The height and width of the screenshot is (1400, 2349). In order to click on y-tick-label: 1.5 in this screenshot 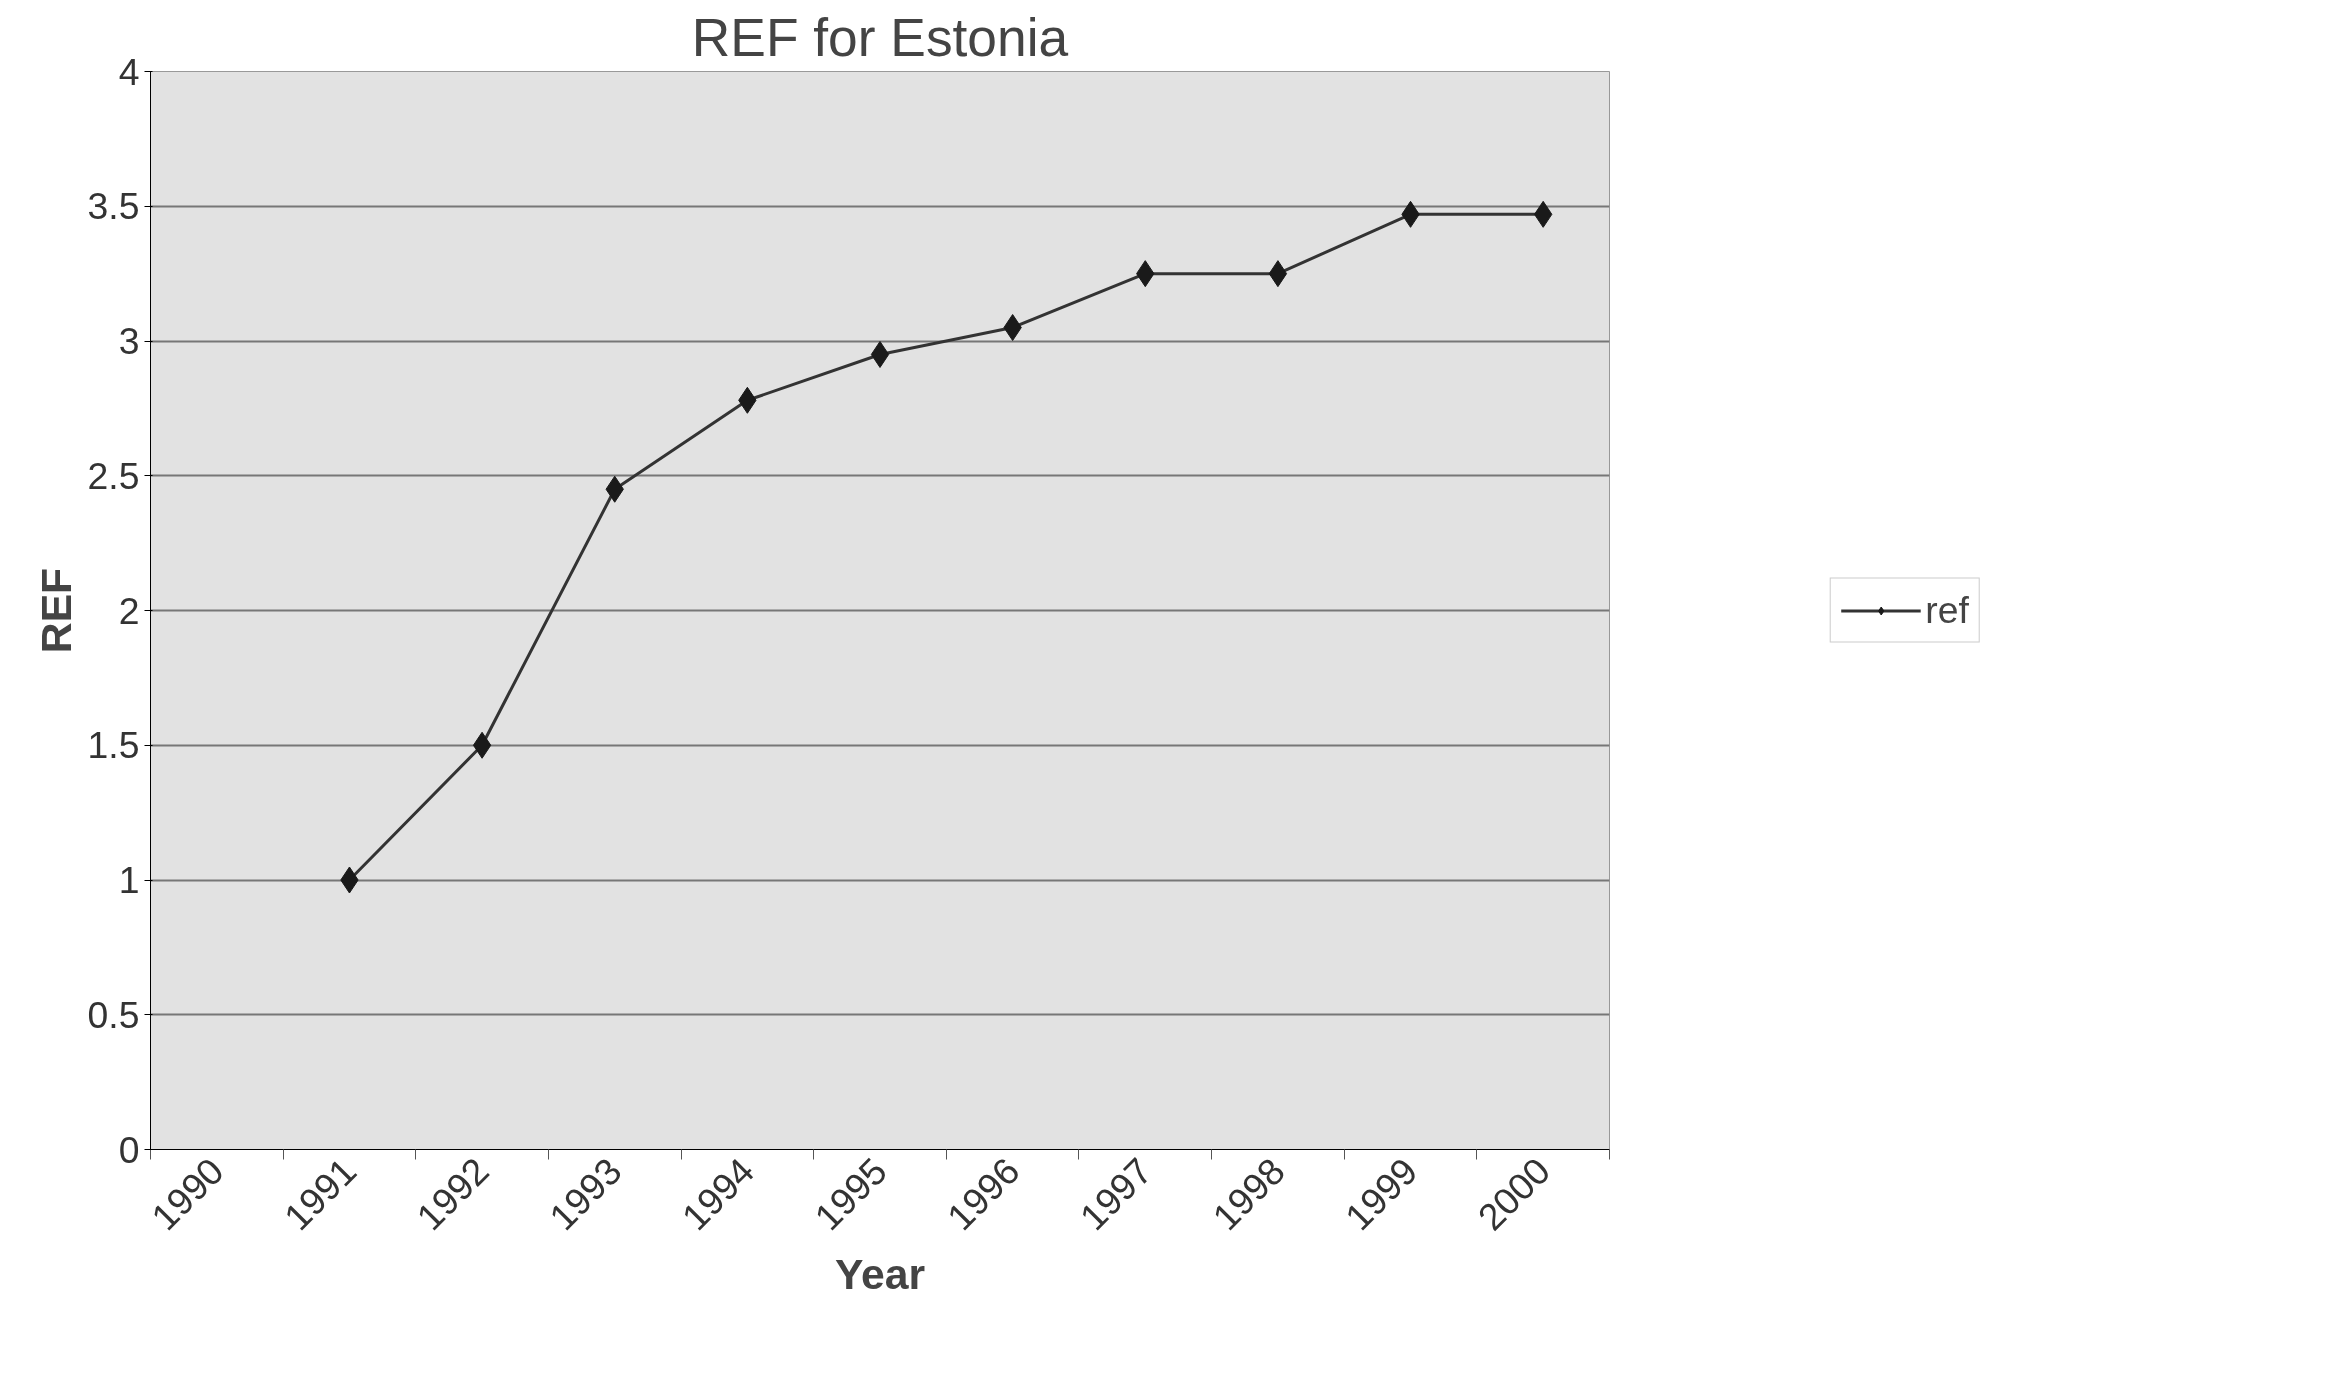, I will do `click(113, 745)`.